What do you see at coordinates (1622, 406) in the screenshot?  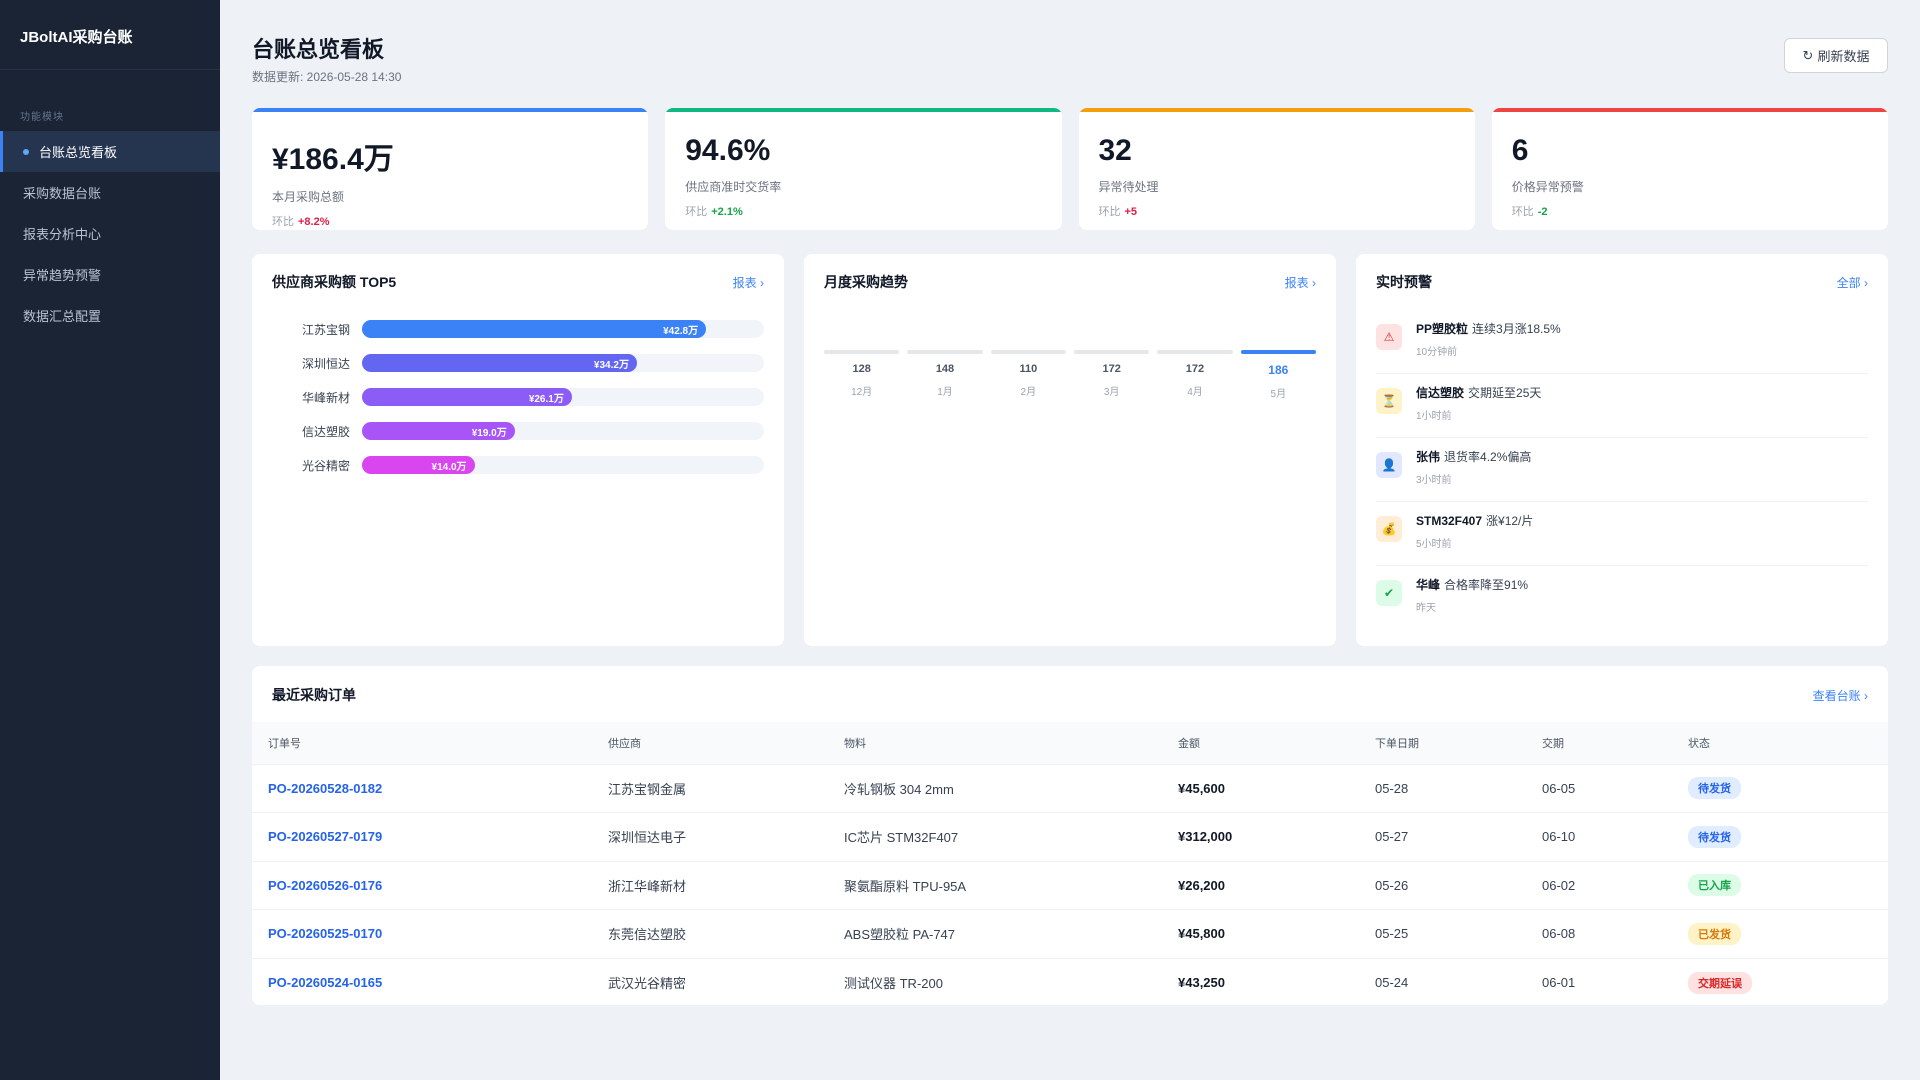 I see `alert-item: ⏳ 信达塑胶 交期延至25天 1小时前` at bounding box center [1622, 406].